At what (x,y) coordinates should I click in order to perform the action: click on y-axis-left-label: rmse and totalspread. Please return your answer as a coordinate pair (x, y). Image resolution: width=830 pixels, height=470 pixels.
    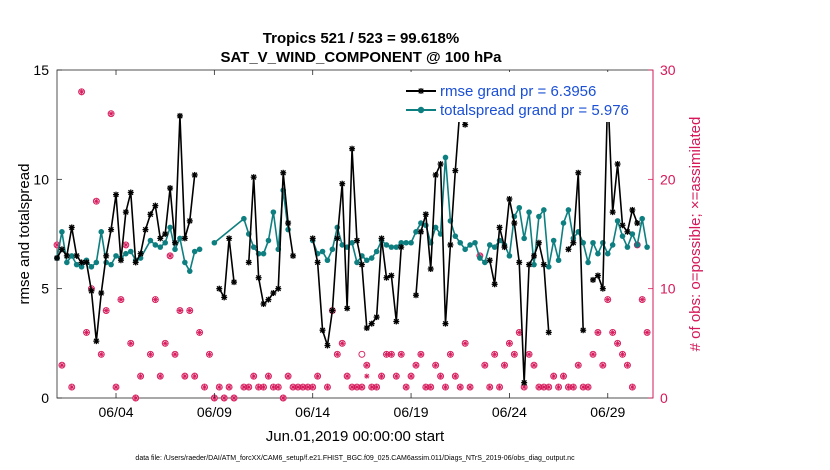
    Looking at the image, I should click on (24, 234).